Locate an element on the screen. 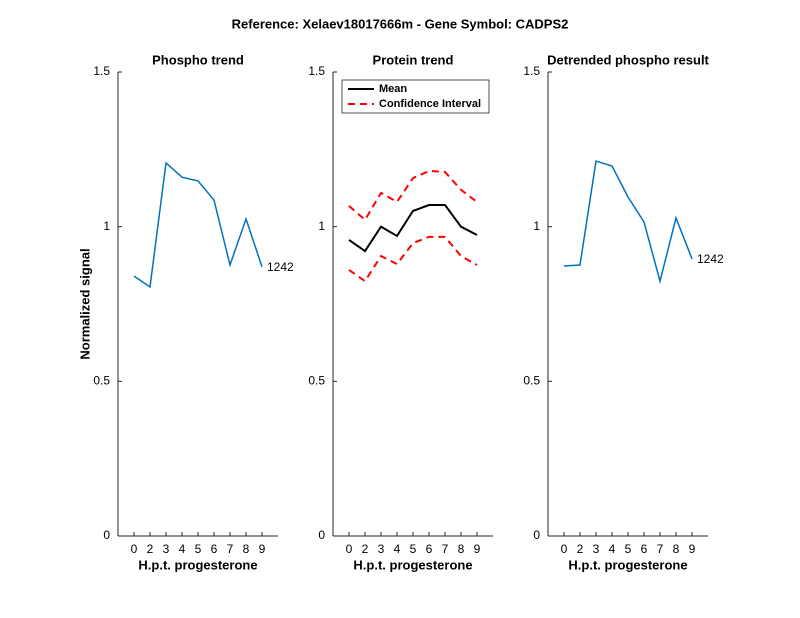 This screenshot has width=800, height=618. chart-title: Detrended phospho result is located at coordinates (628, 59).